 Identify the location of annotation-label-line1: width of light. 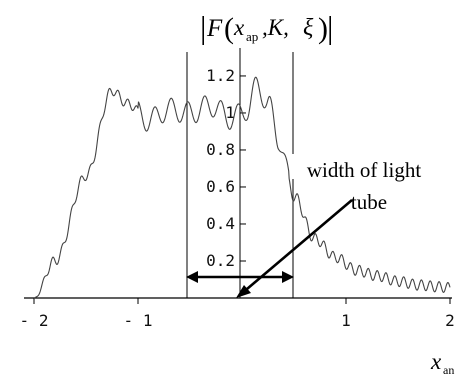
(364, 170).